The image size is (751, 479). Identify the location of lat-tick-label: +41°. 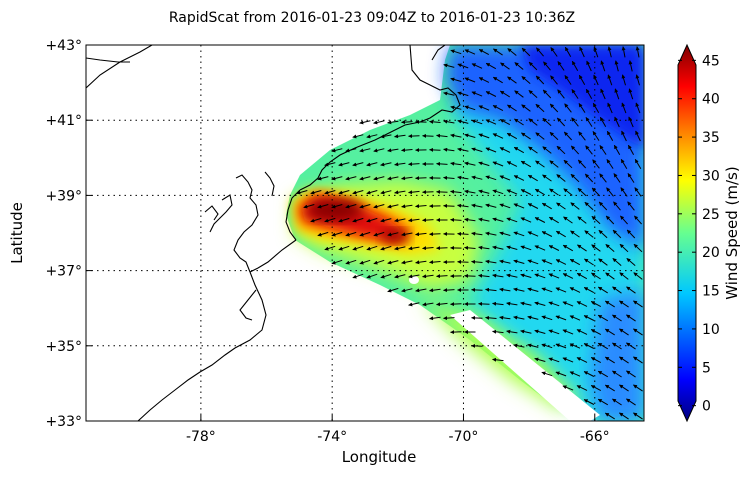
(63, 121).